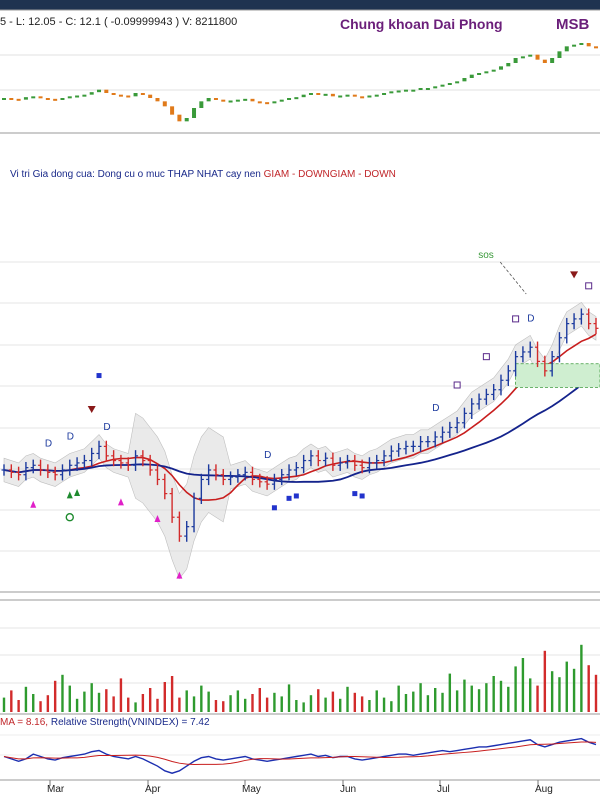 The height and width of the screenshot is (800, 600). What do you see at coordinates (348, 789) in the screenshot?
I see `x-axis-label: Jun` at bounding box center [348, 789].